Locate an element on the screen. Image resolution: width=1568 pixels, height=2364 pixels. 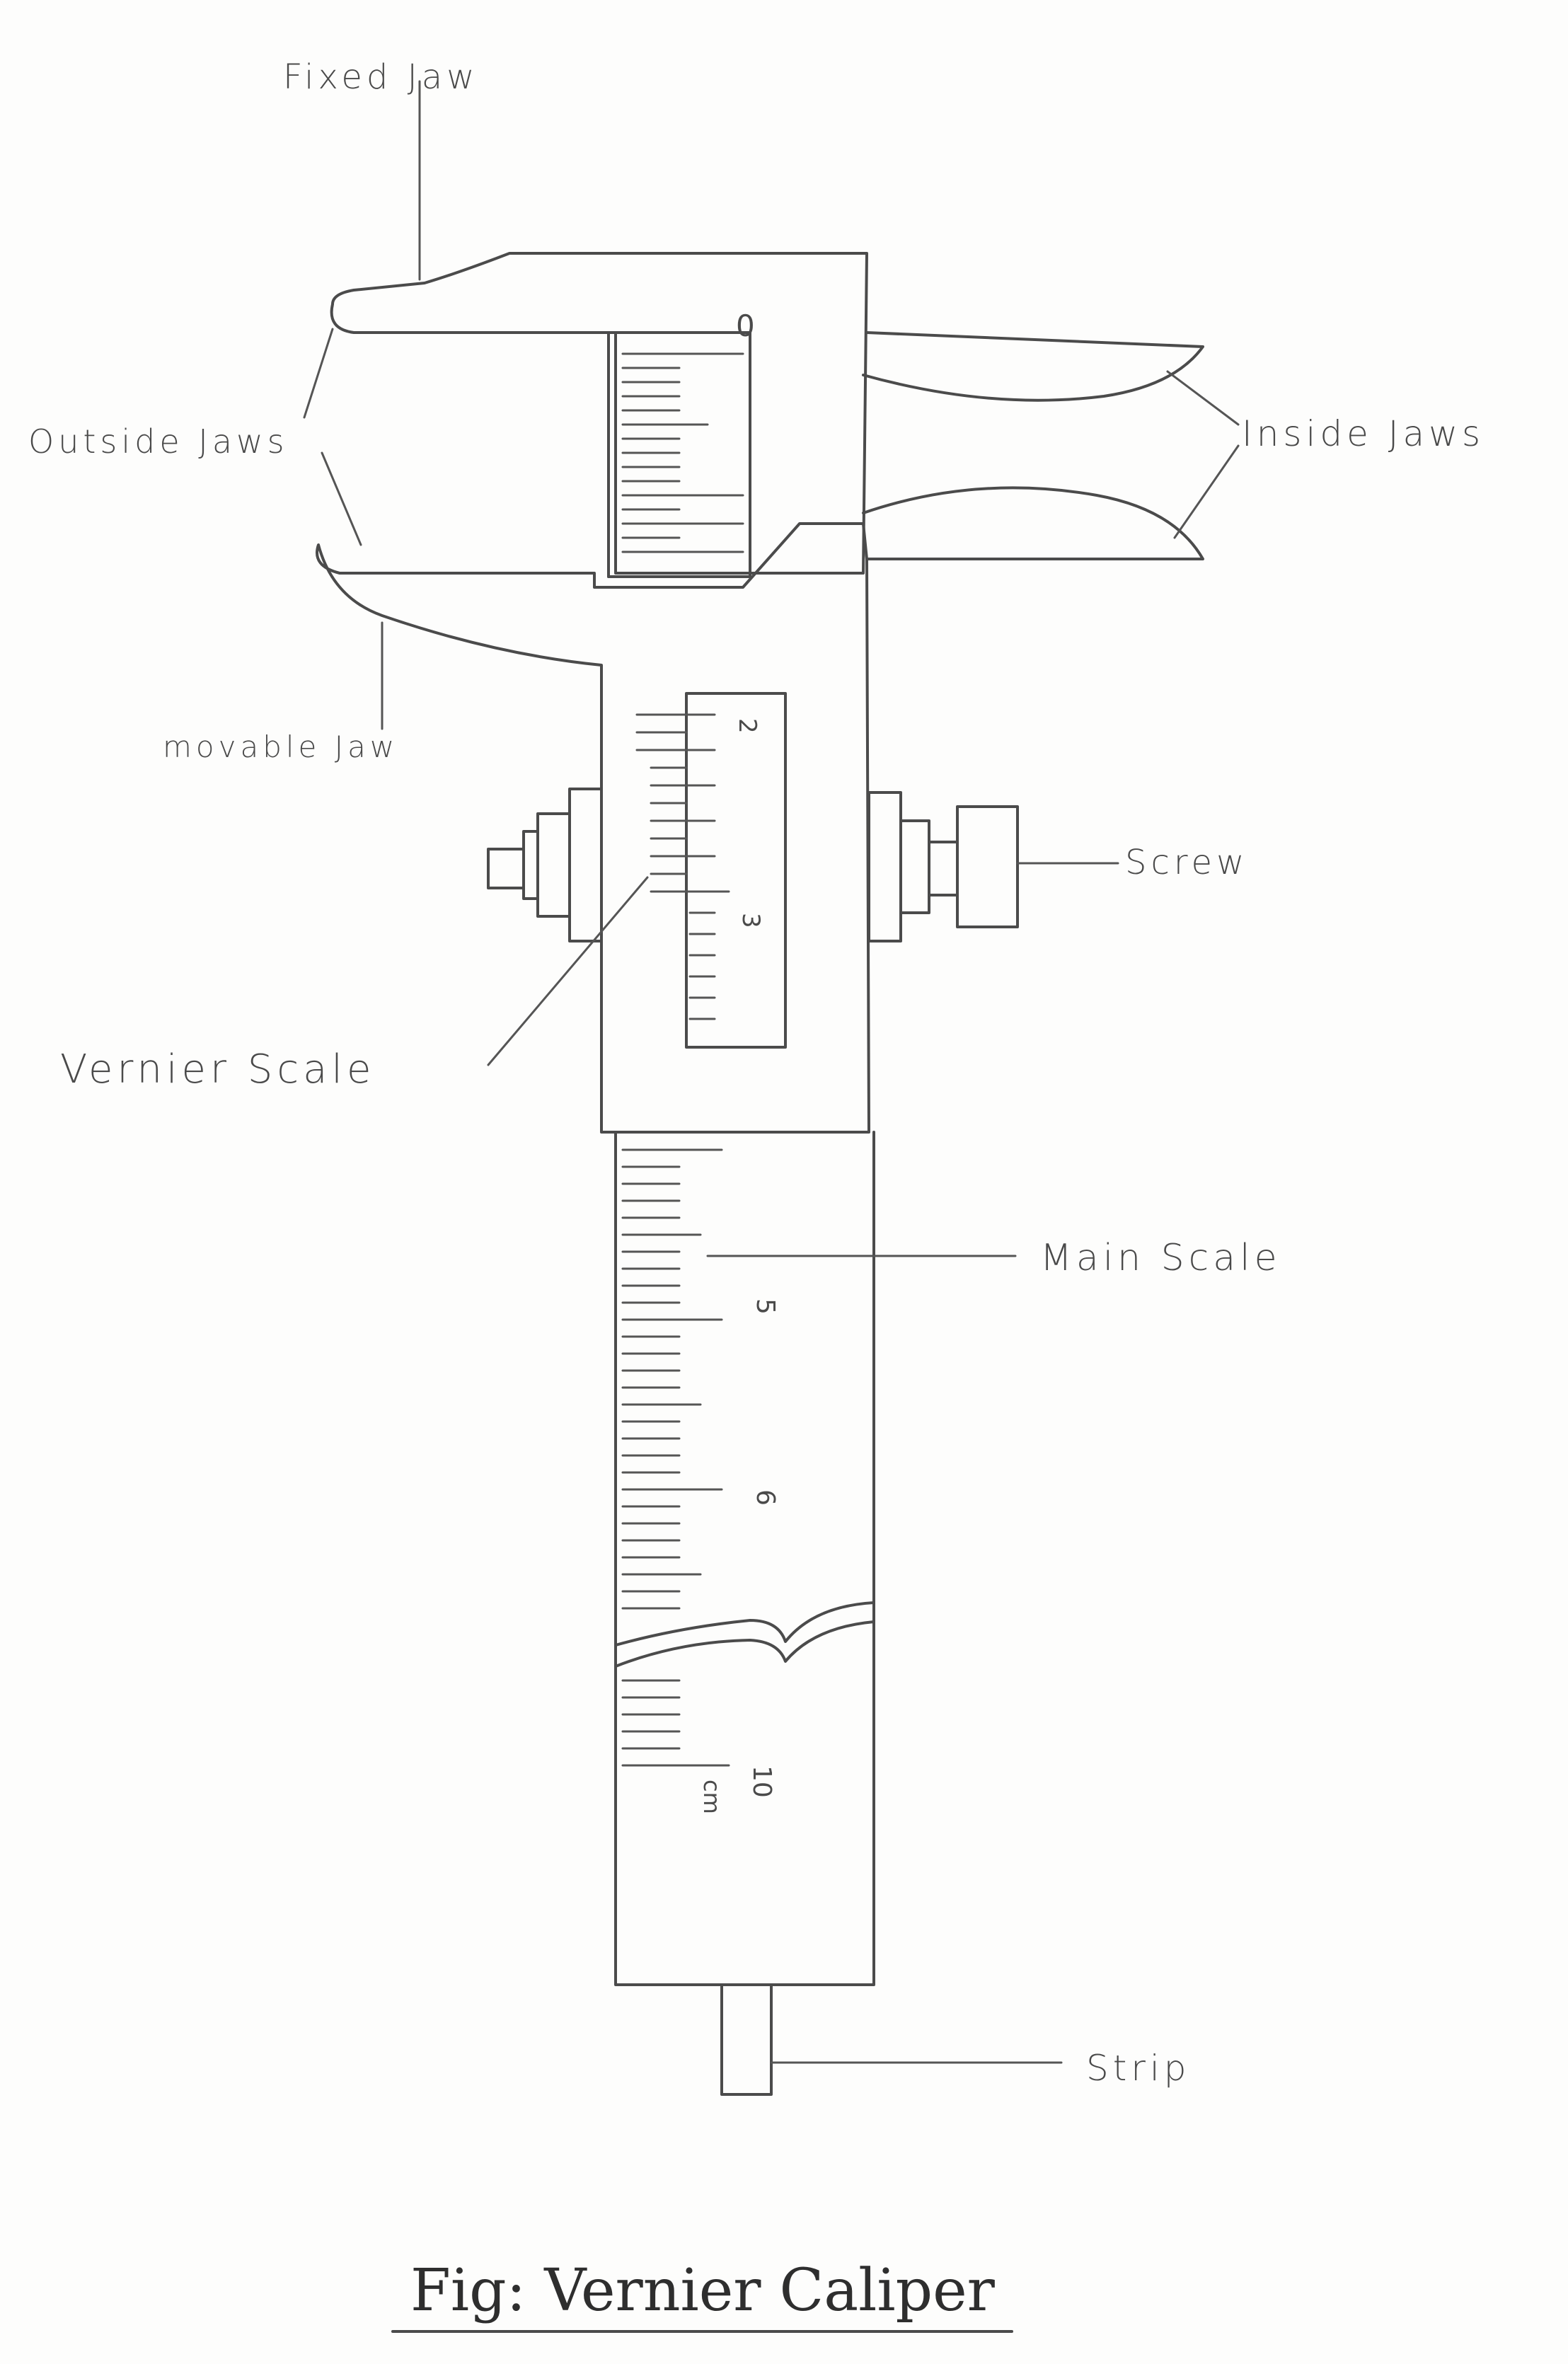
label-fixed-jaw: Fixed Jaw is located at coordinates (380, 77).